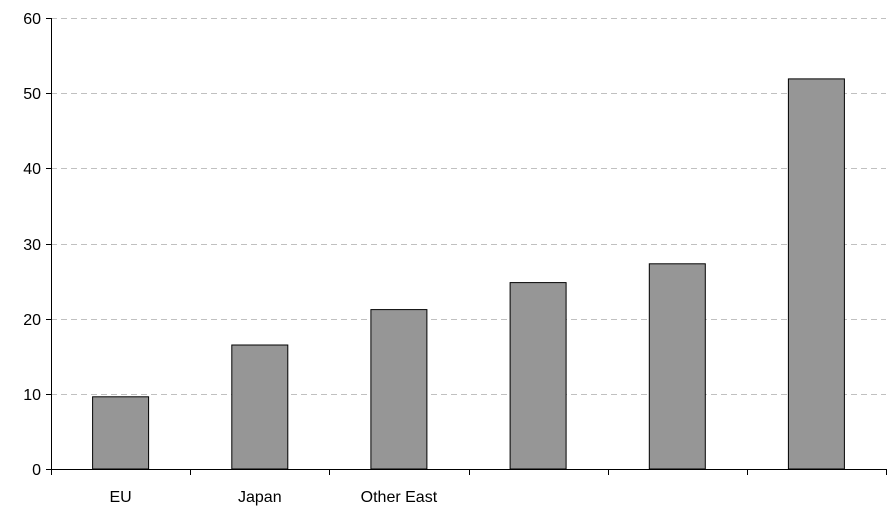  What do you see at coordinates (399, 497) in the screenshot?
I see `x-category-label: Other East` at bounding box center [399, 497].